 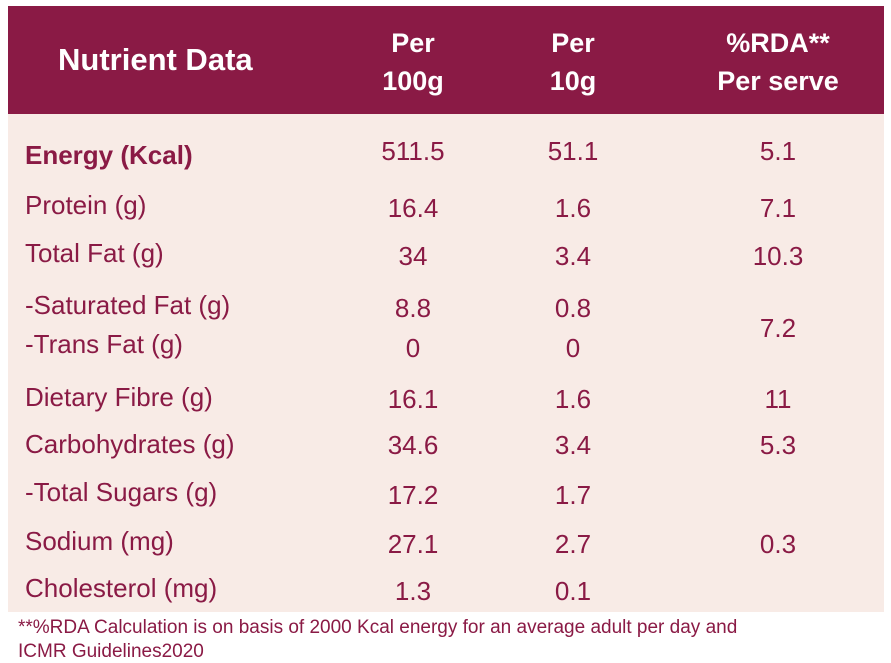 I want to click on footnote-line2: ICMR Guidelines2020, so click(x=111, y=651).